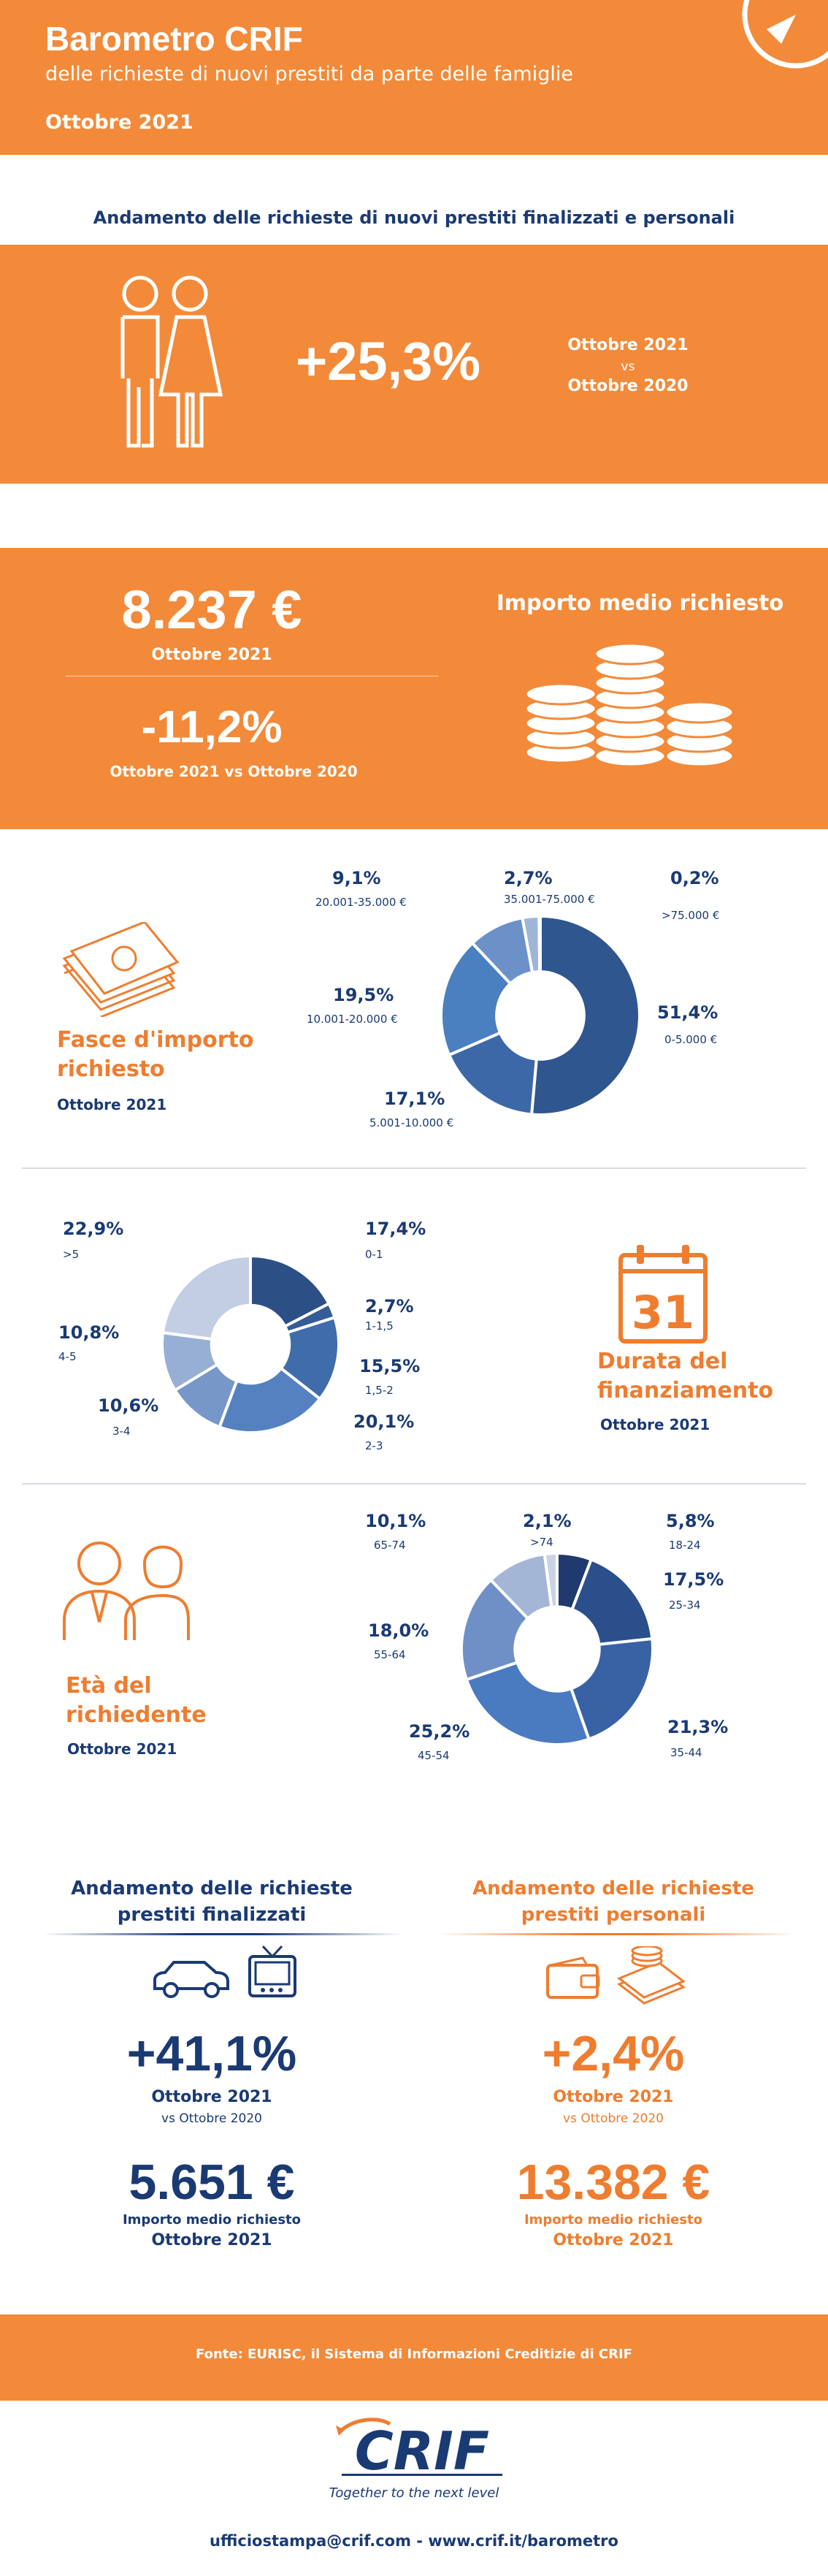 This screenshot has width=828, height=2576. Describe the element at coordinates (390, 1546) in the screenshot. I see `age-label-range-65-74: 65-74` at that location.